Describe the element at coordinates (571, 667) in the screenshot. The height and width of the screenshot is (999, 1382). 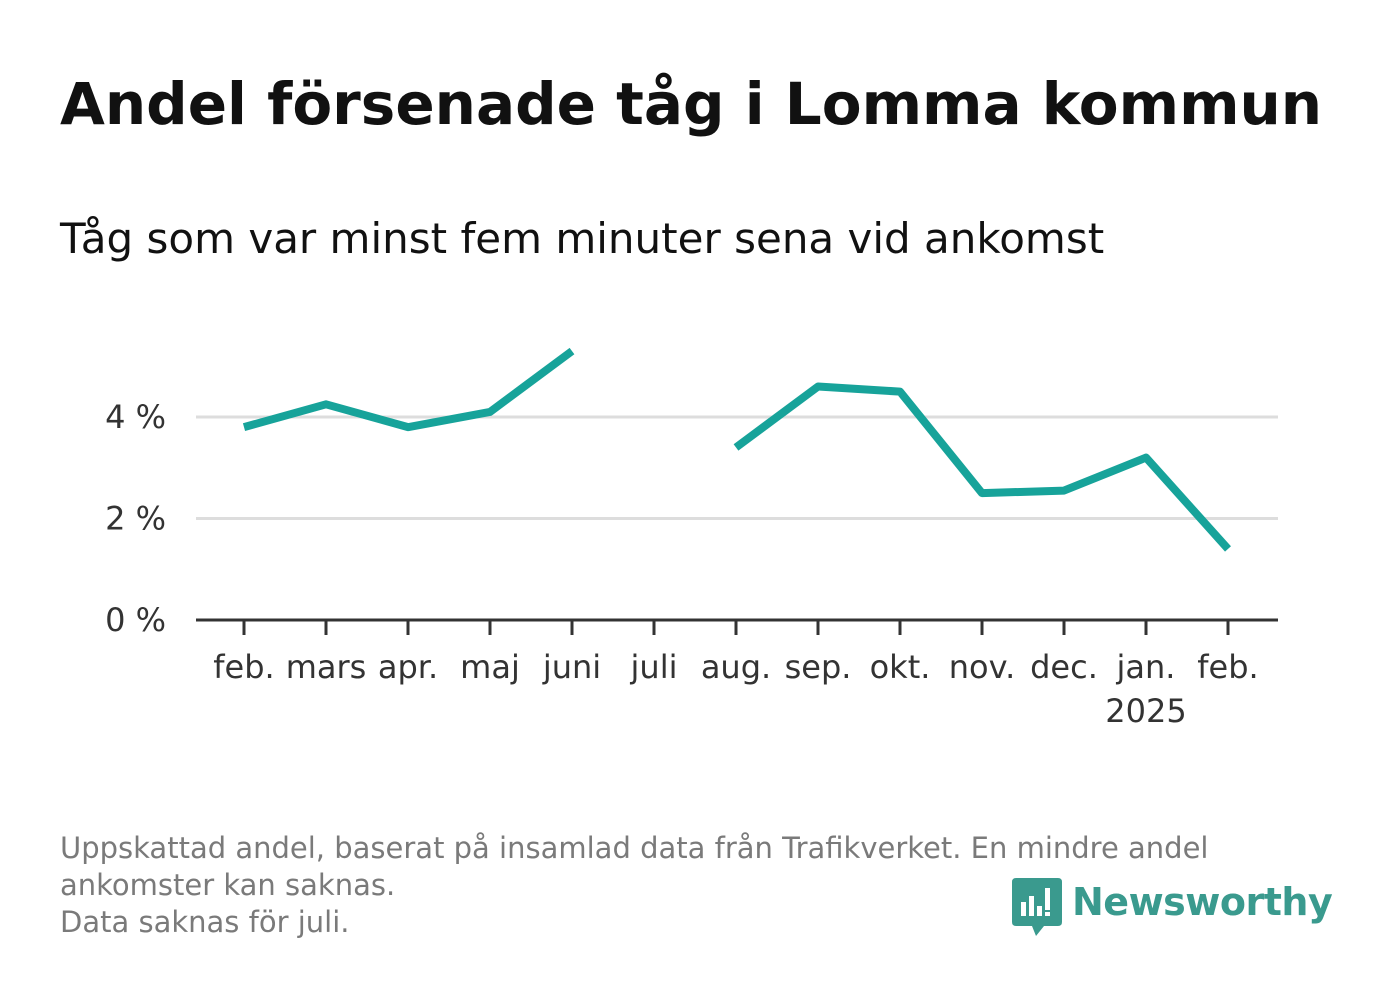
I see `x-tick-label: juni` at that location.